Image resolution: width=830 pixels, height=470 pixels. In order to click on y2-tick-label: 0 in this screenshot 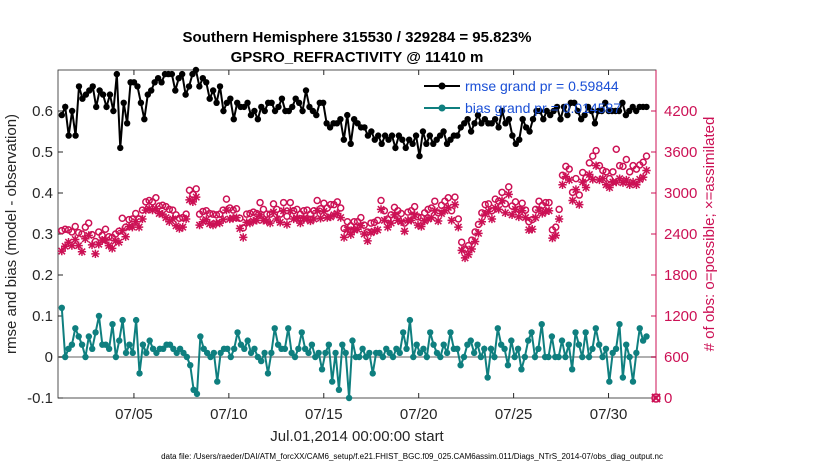, I will do `click(668, 398)`.